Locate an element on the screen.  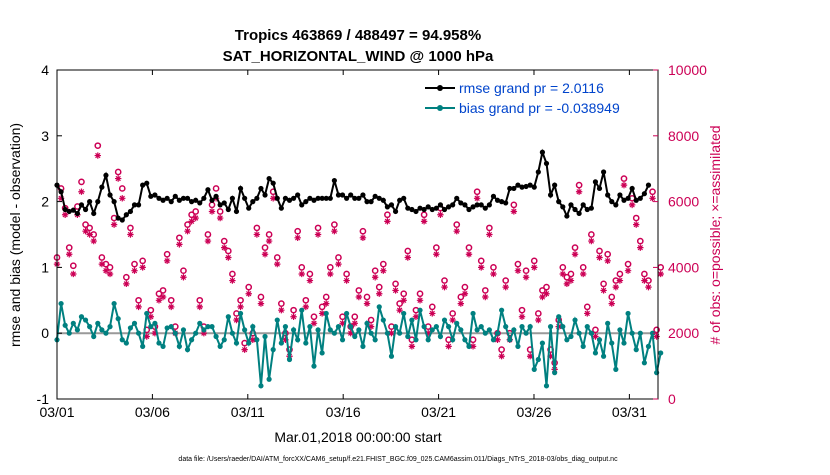
y-left-tick-label: 3 is located at coordinates (45, 136).